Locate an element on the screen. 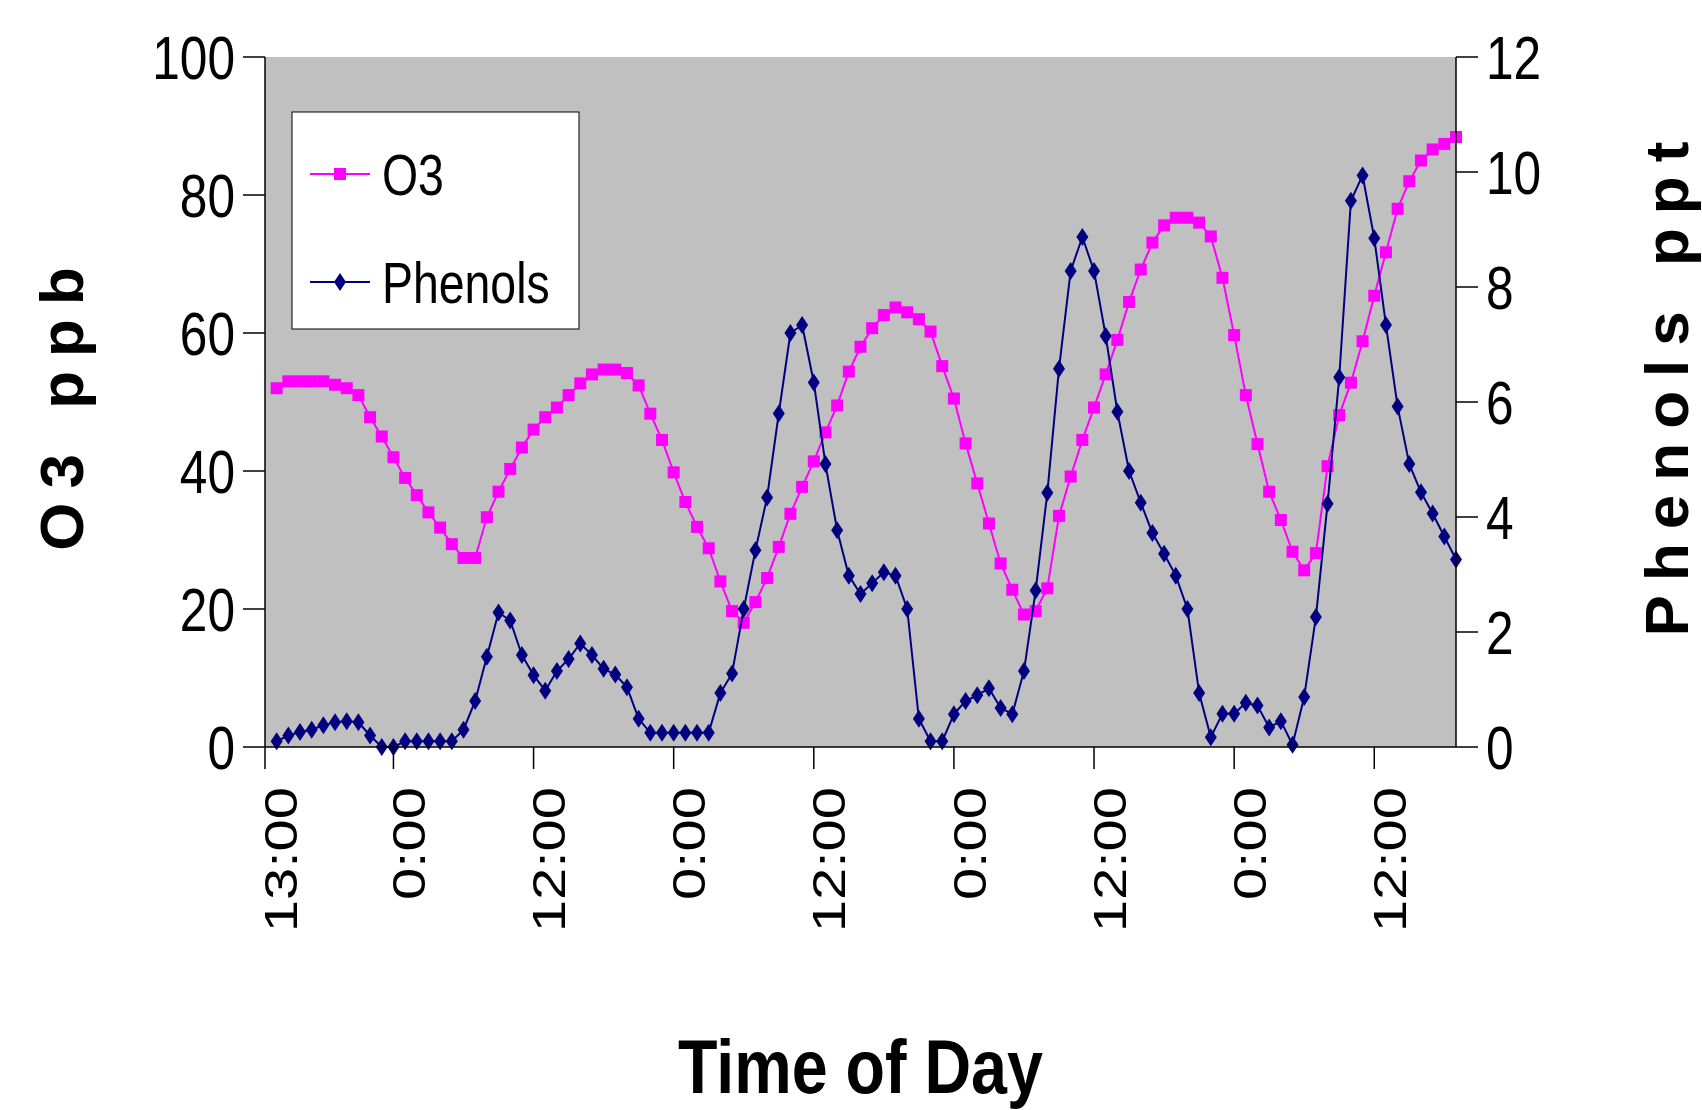 Image resolution: width=1702 pixels, height=1110 pixels. y-tick-label: 60 is located at coordinates (207, 334).